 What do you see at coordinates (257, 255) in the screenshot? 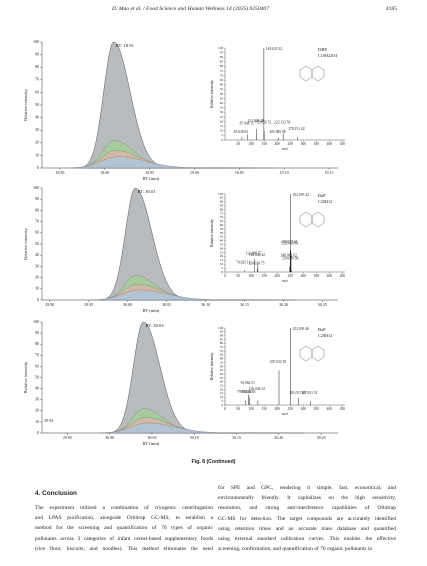
I see `ms-peak-label: 126.046 42` at bounding box center [257, 255].